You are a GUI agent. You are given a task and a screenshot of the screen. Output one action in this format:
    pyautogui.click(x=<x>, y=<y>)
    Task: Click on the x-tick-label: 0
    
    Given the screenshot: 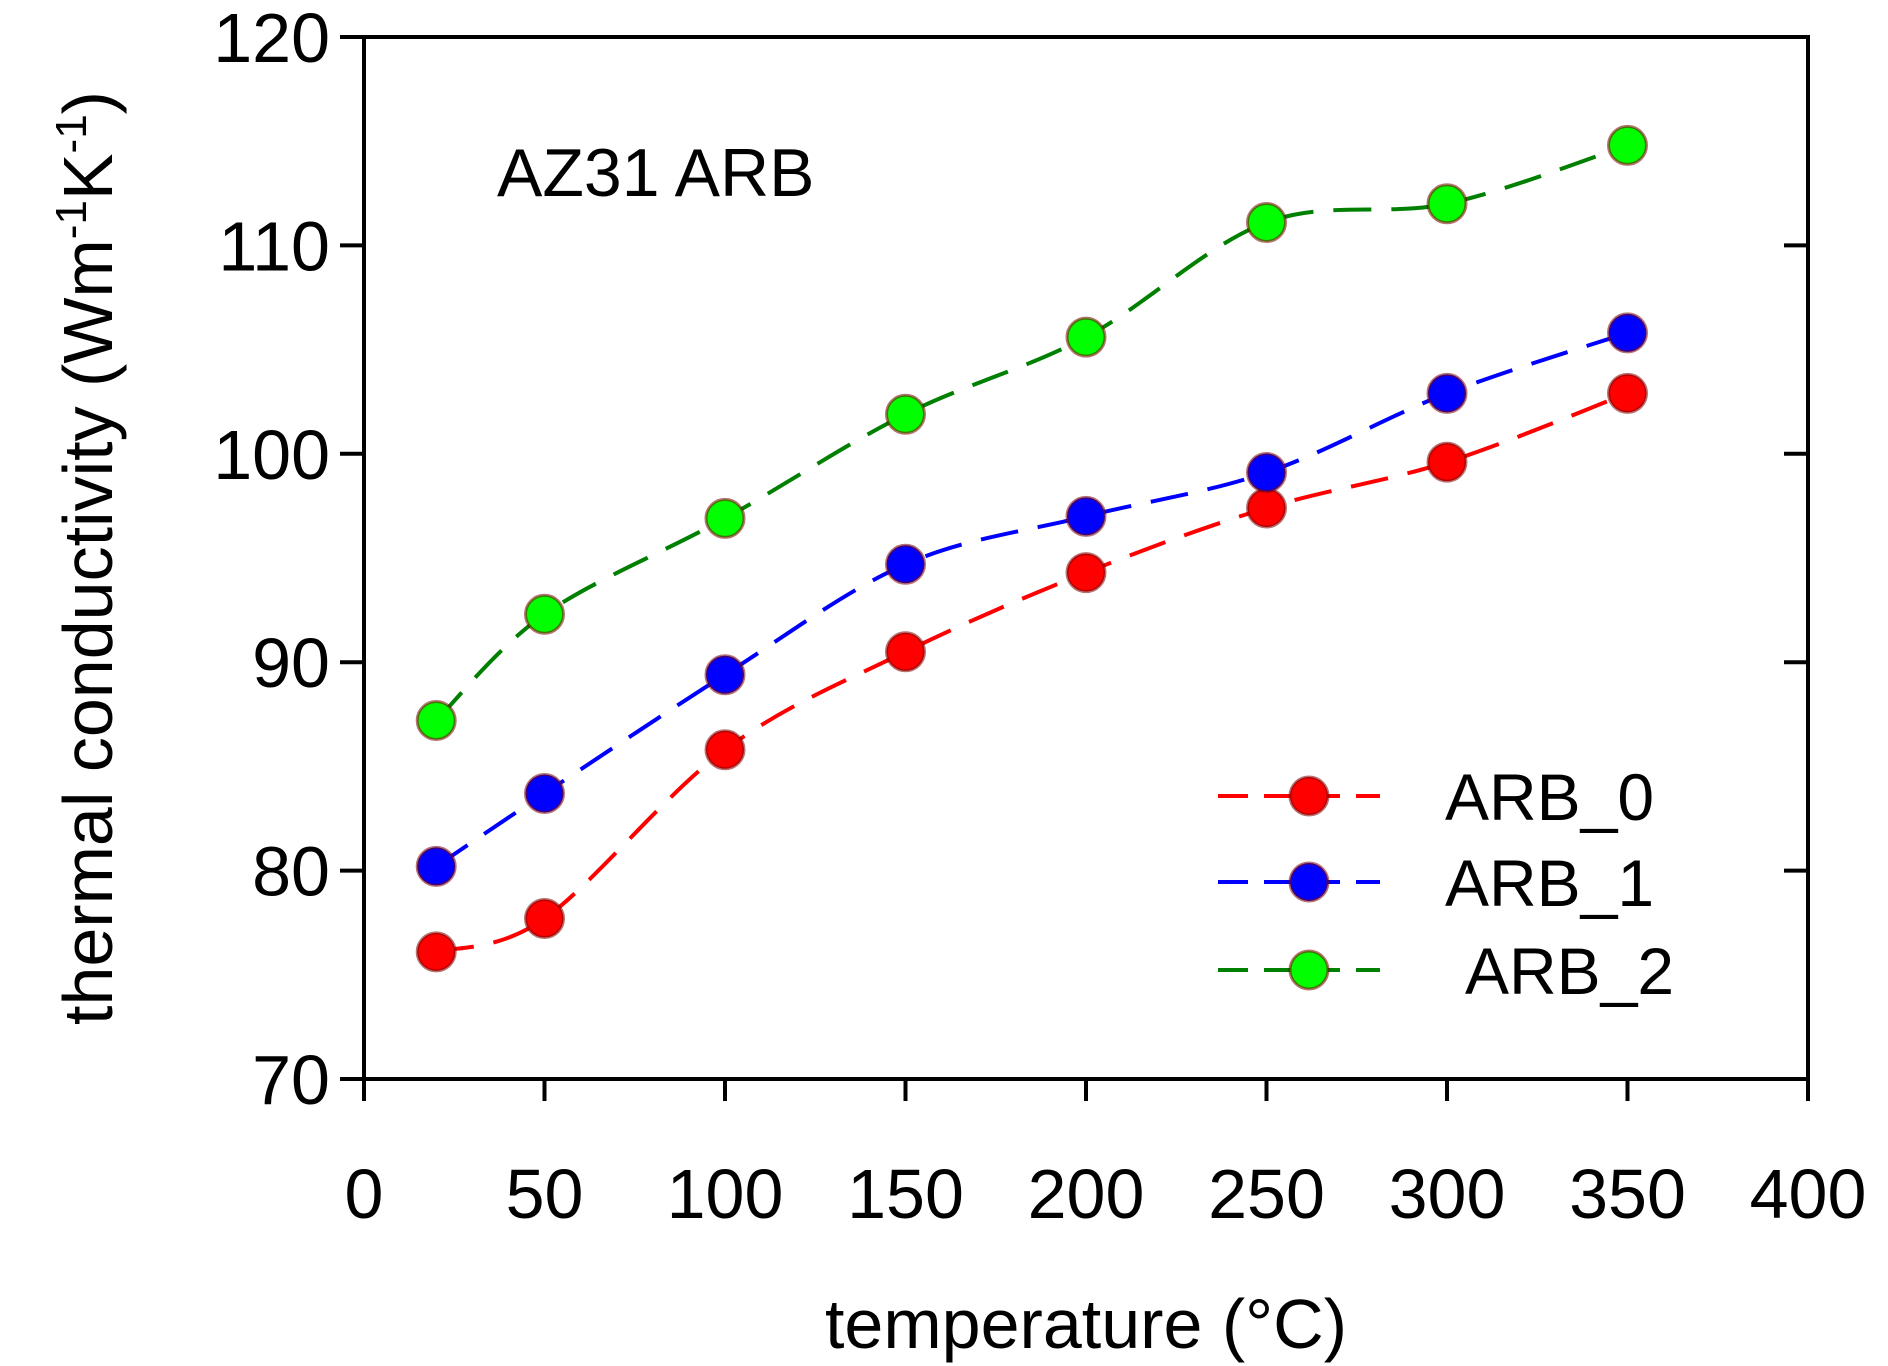 What is the action you would take?
    pyautogui.click(x=364, y=1194)
    